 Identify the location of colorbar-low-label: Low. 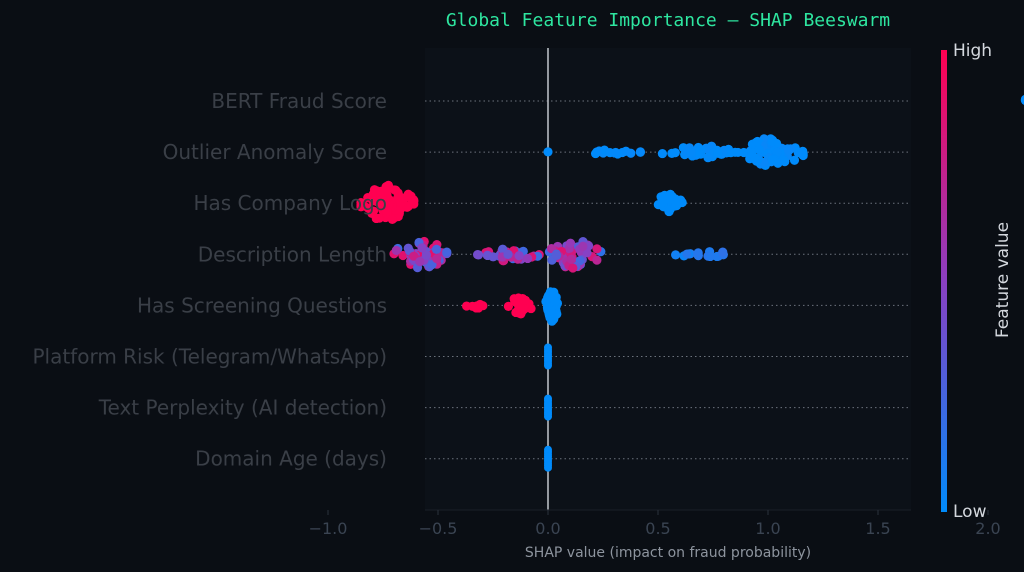
(970, 512).